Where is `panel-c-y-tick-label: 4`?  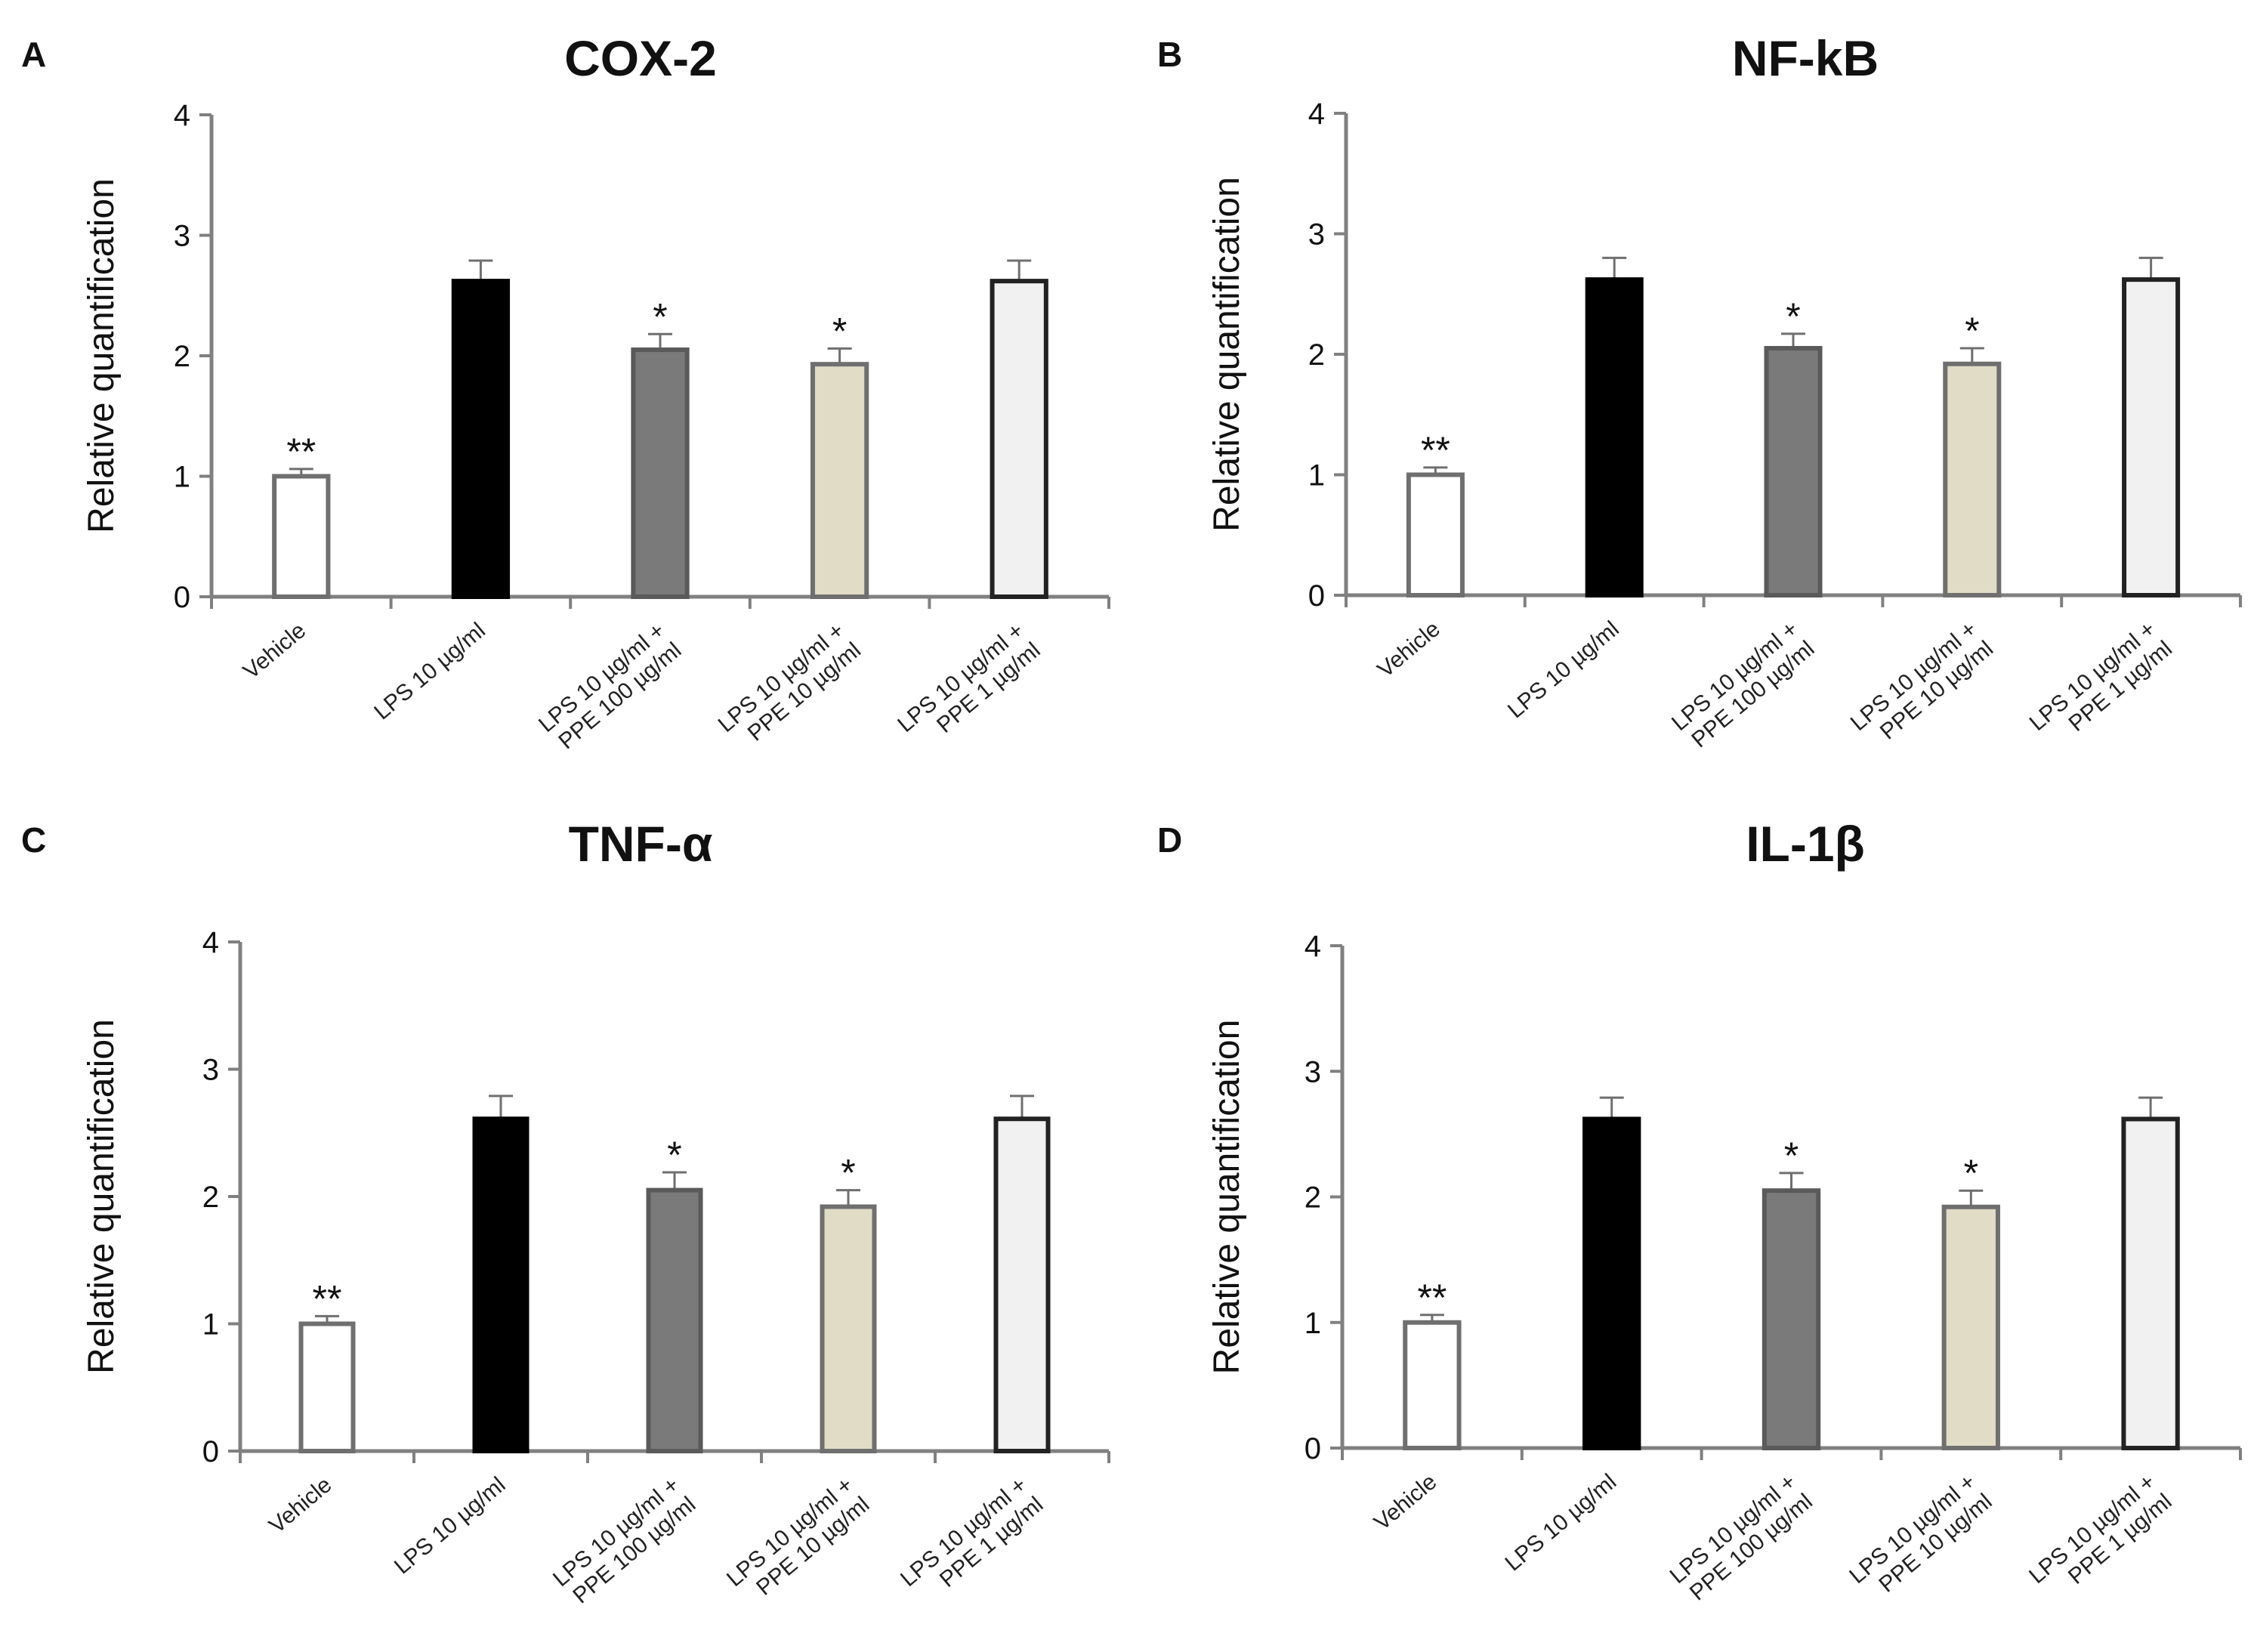 panel-c-y-tick-label: 4 is located at coordinates (211, 942).